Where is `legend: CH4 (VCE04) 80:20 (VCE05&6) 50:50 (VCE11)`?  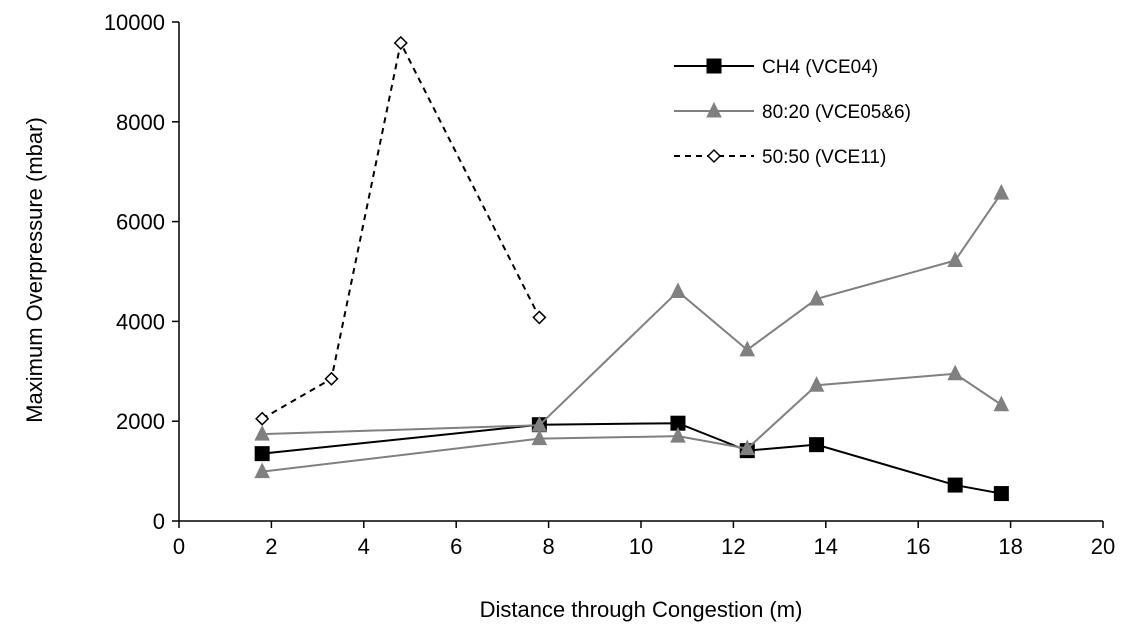
legend: CH4 (VCE04) 80:20 (VCE05&6) 50:50 (VCE11) is located at coordinates (792, 112).